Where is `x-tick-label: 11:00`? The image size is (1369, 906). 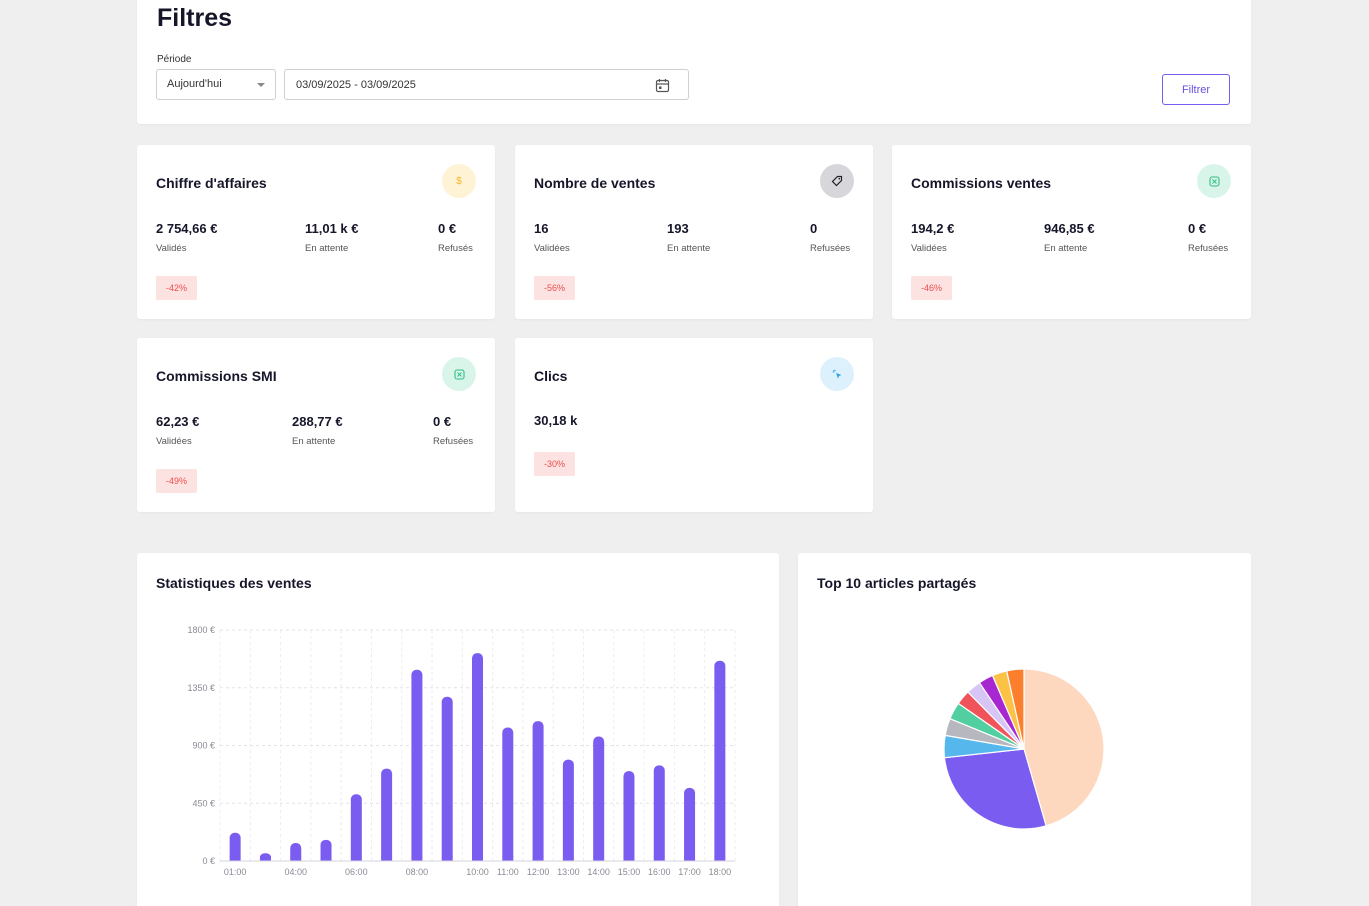 x-tick-label: 11:00 is located at coordinates (508, 872).